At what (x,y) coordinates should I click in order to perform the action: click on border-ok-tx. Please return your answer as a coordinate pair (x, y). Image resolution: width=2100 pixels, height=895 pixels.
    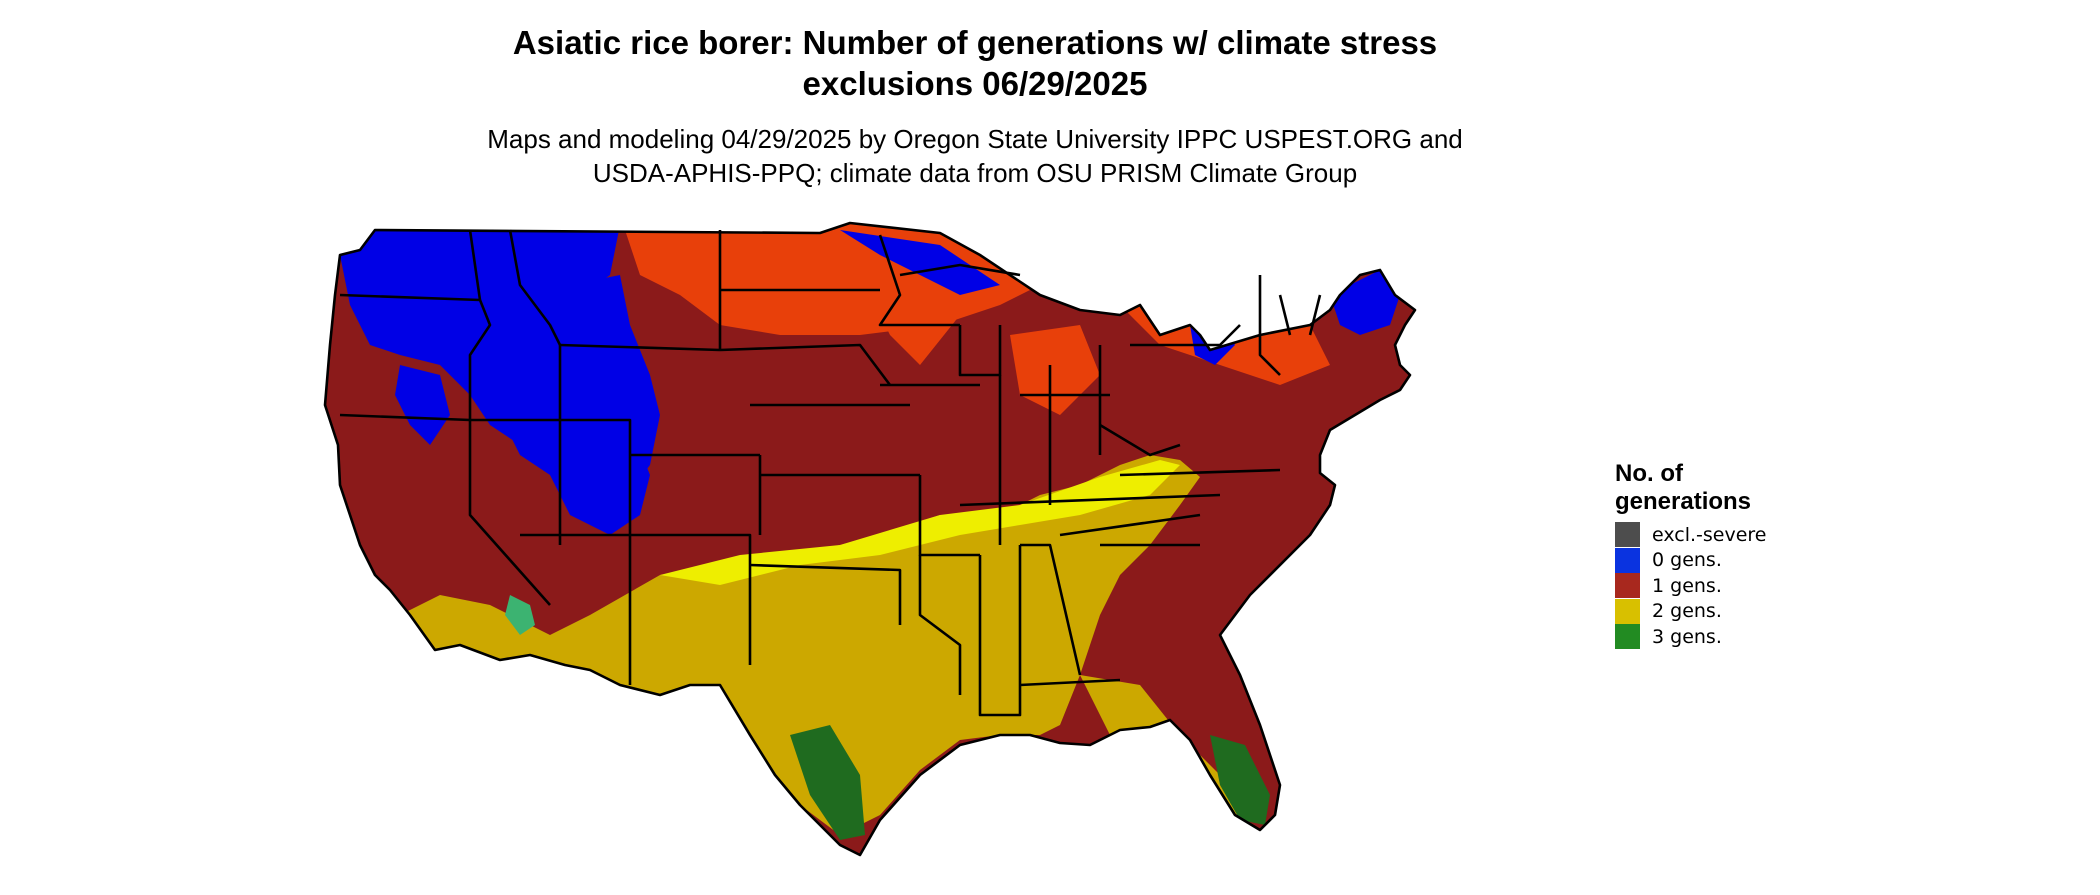
    Looking at the image, I should click on (825, 594).